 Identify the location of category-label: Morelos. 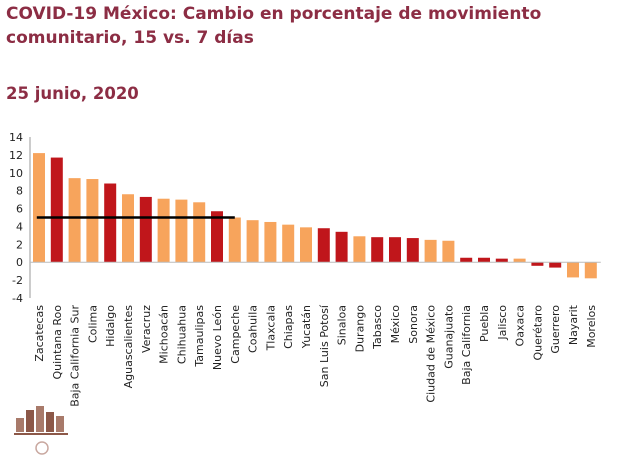
(591, 326).